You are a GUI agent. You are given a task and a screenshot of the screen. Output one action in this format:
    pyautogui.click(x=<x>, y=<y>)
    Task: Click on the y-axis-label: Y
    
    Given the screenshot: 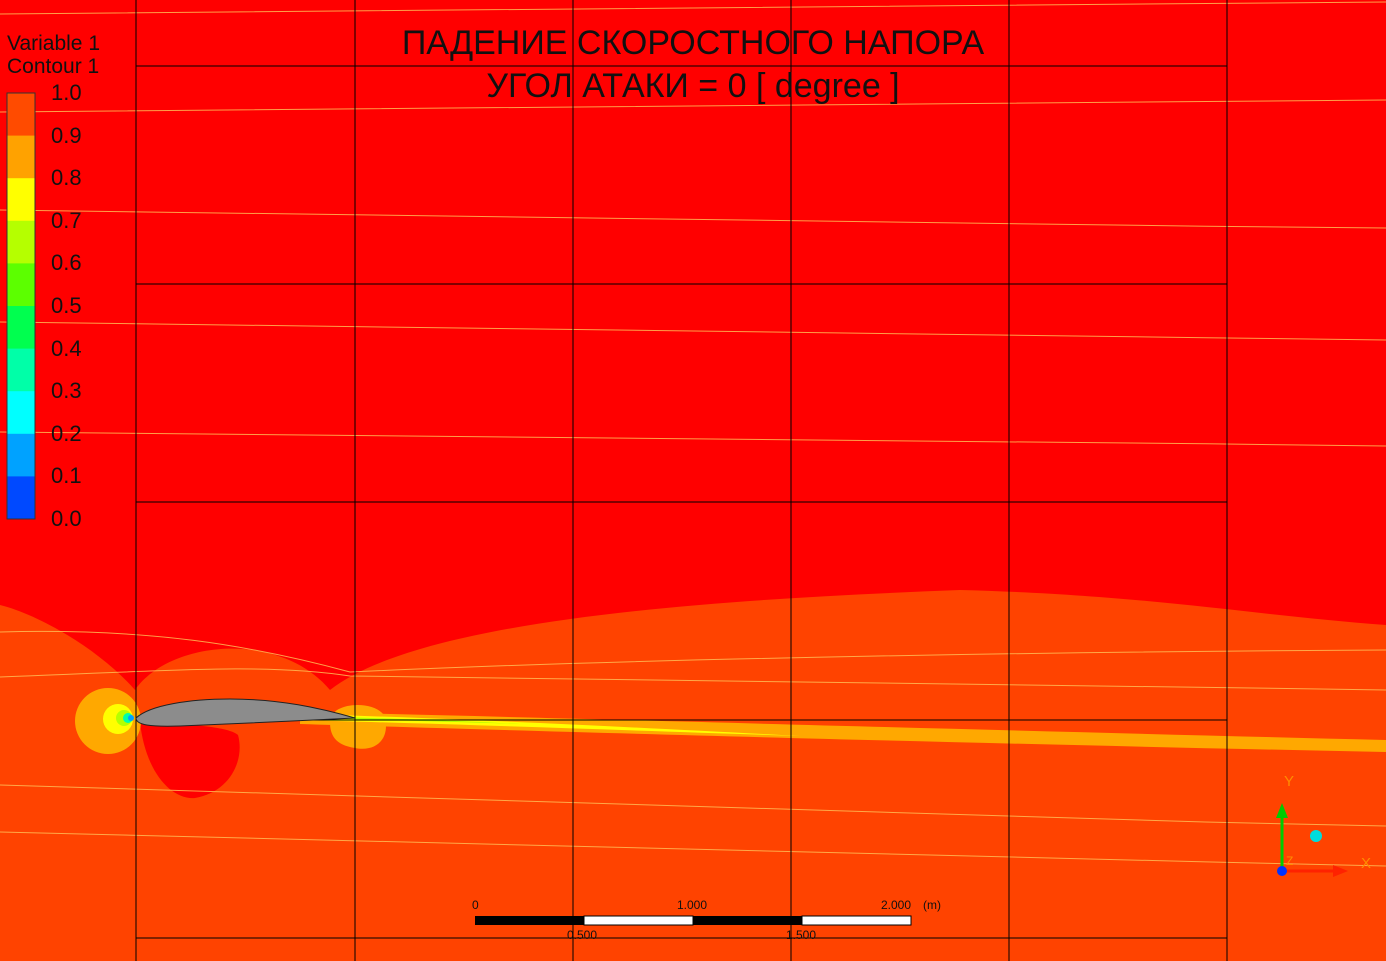 What is the action you would take?
    pyautogui.click(x=1289, y=781)
    